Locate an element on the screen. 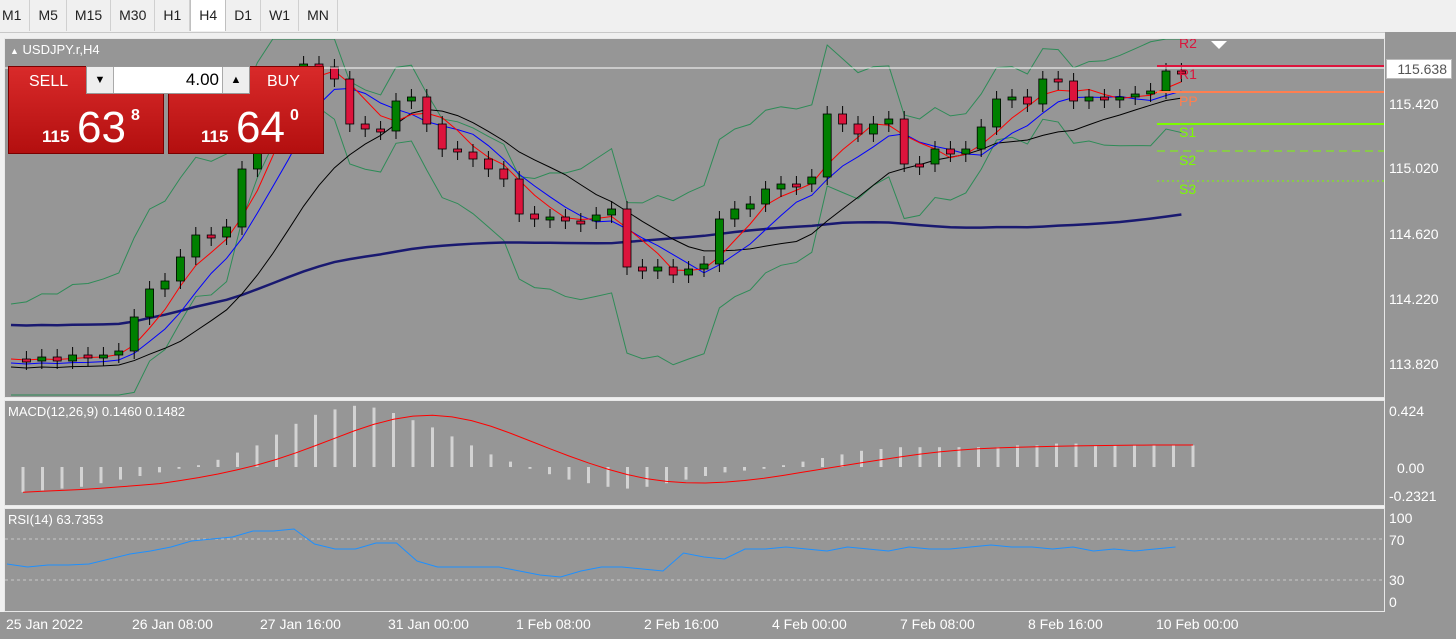  macd-chart is located at coordinates (608, 449).